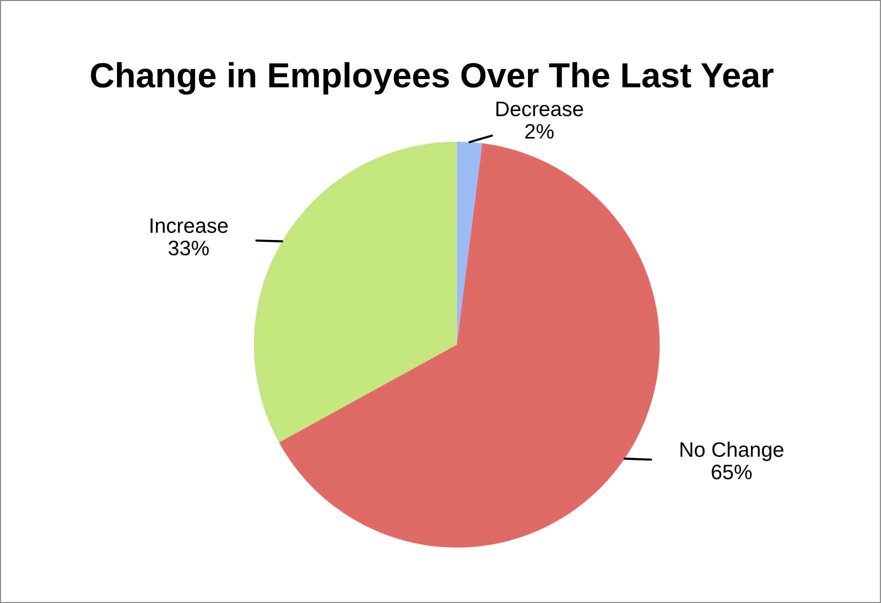  Describe the element at coordinates (539, 131) in the screenshot. I see `data-label: 2%` at that location.